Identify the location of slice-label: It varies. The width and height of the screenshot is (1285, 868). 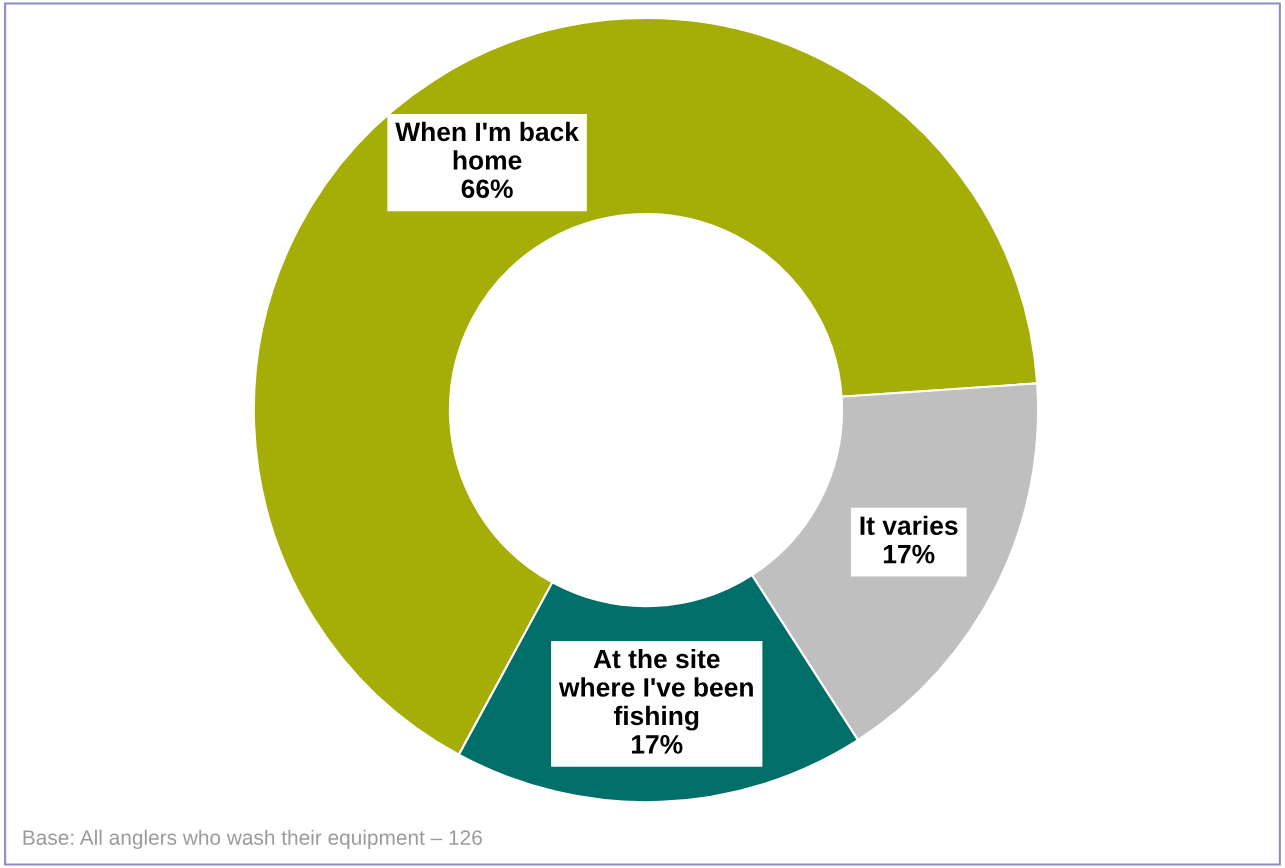
(909, 525).